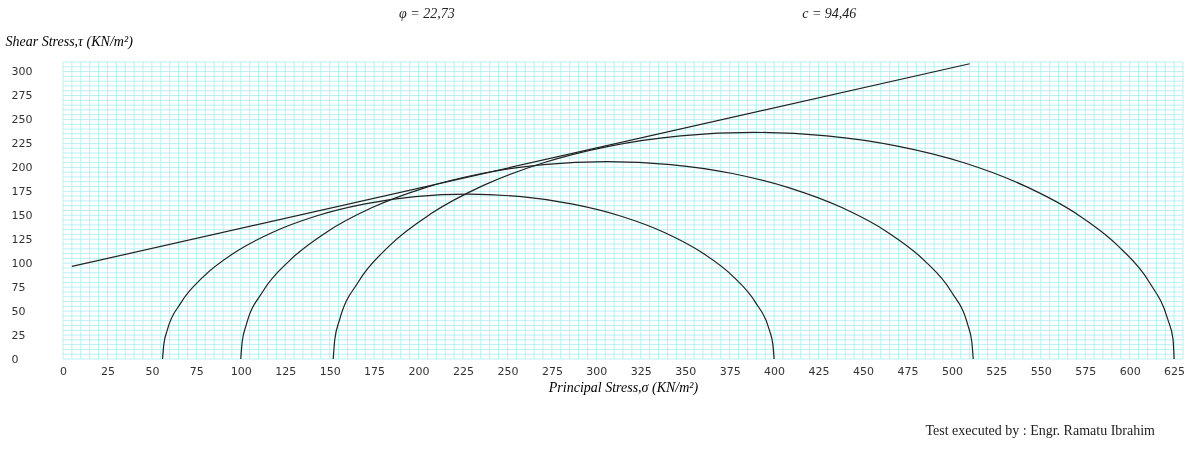 This screenshot has height=454, width=1197. Describe the element at coordinates (819, 371) in the screenshot. I see `x-tick-label: 425` at that location.